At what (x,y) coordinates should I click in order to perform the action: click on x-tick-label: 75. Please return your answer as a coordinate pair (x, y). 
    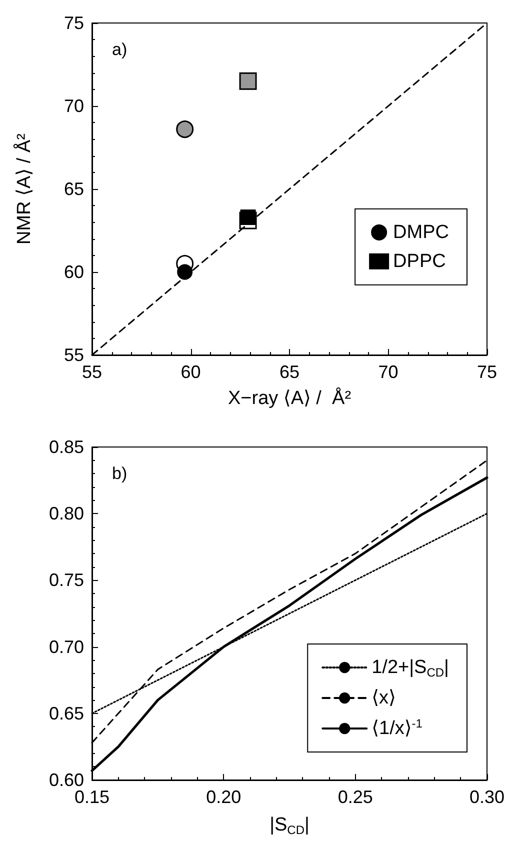
    Looking at the image, I should click on (487, 372).